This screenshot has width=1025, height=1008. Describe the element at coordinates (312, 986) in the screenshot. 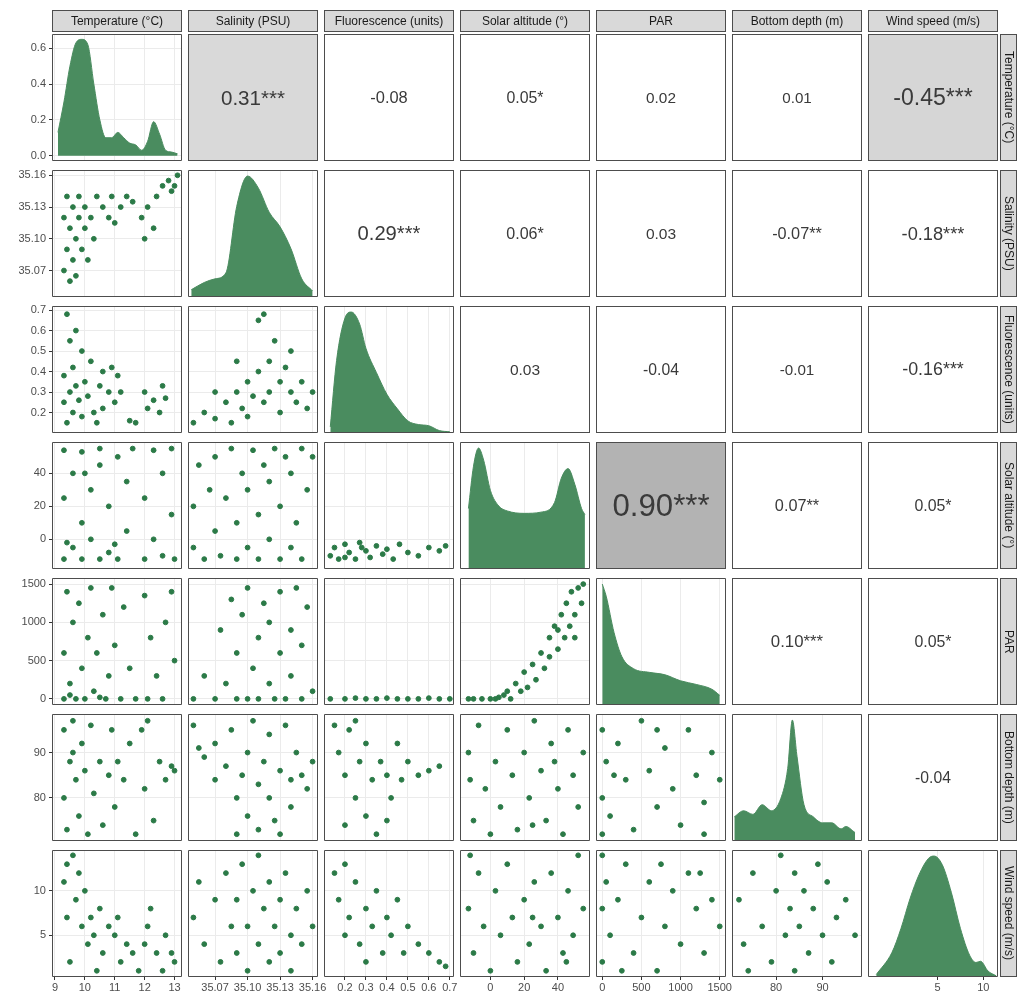

I see `x-tick-label: 35.16` at that location.